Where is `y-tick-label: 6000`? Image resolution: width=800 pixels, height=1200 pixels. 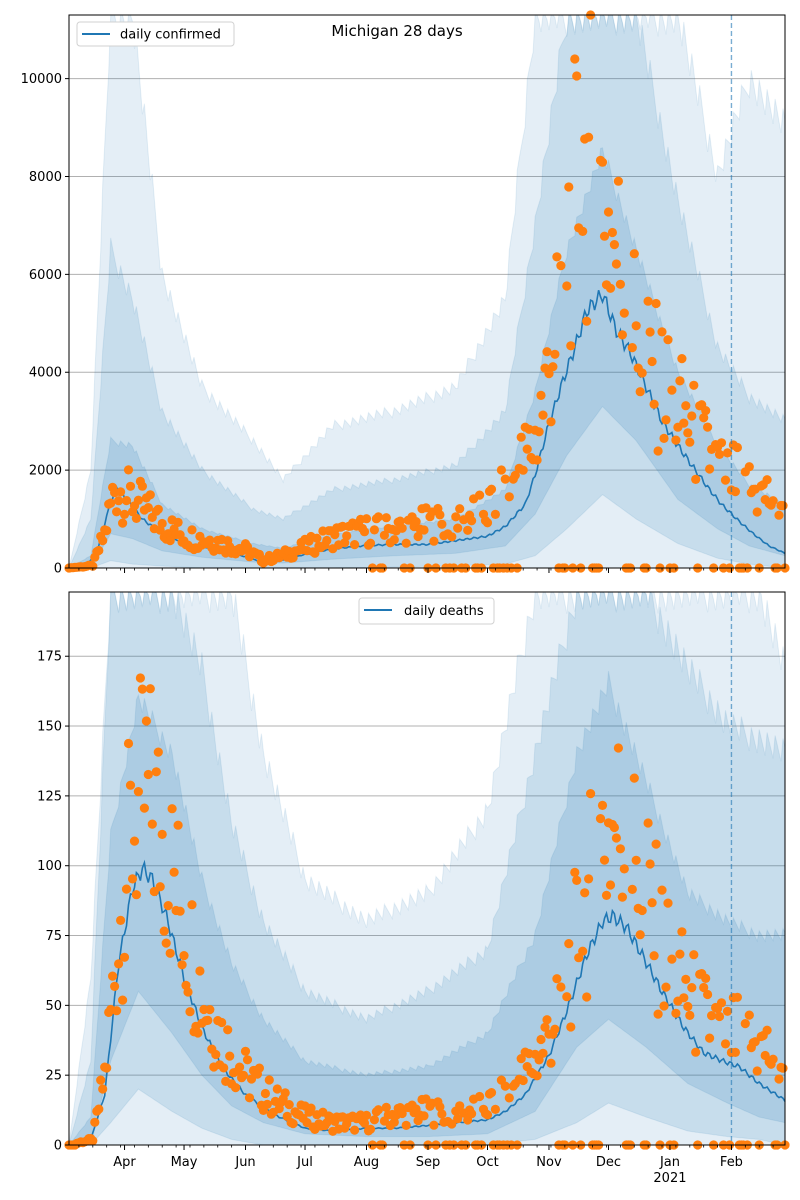 y-tick-label: 6000 is located at coordinates (45, 275).